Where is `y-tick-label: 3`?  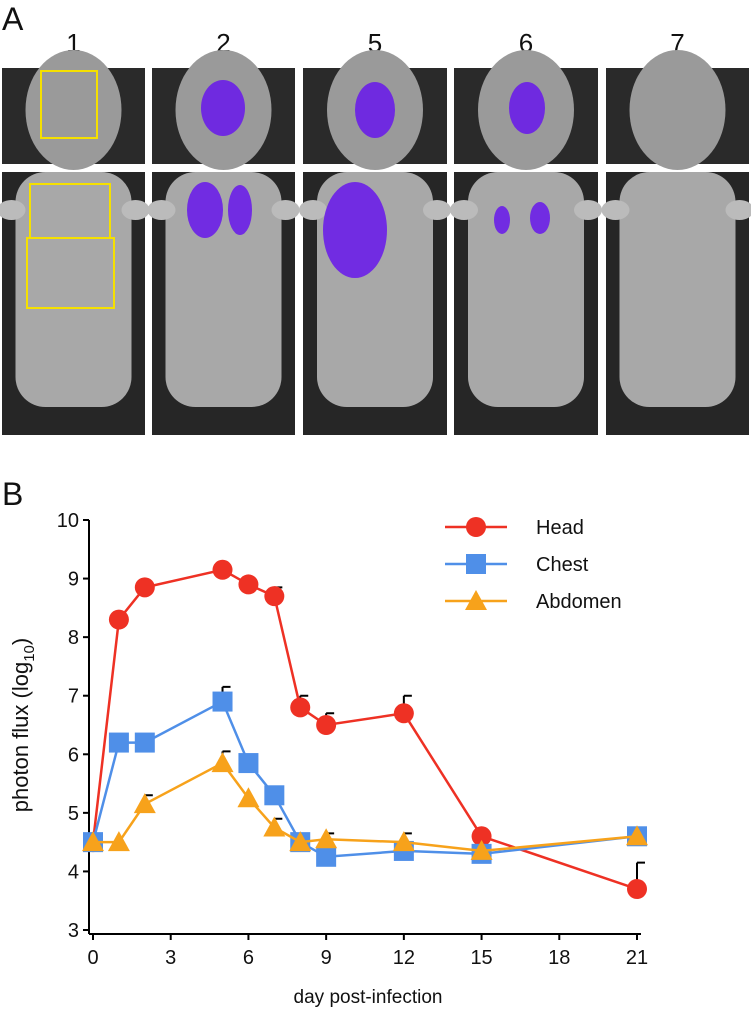 y-tick-label: 3 is located at coordinates (73, 931).